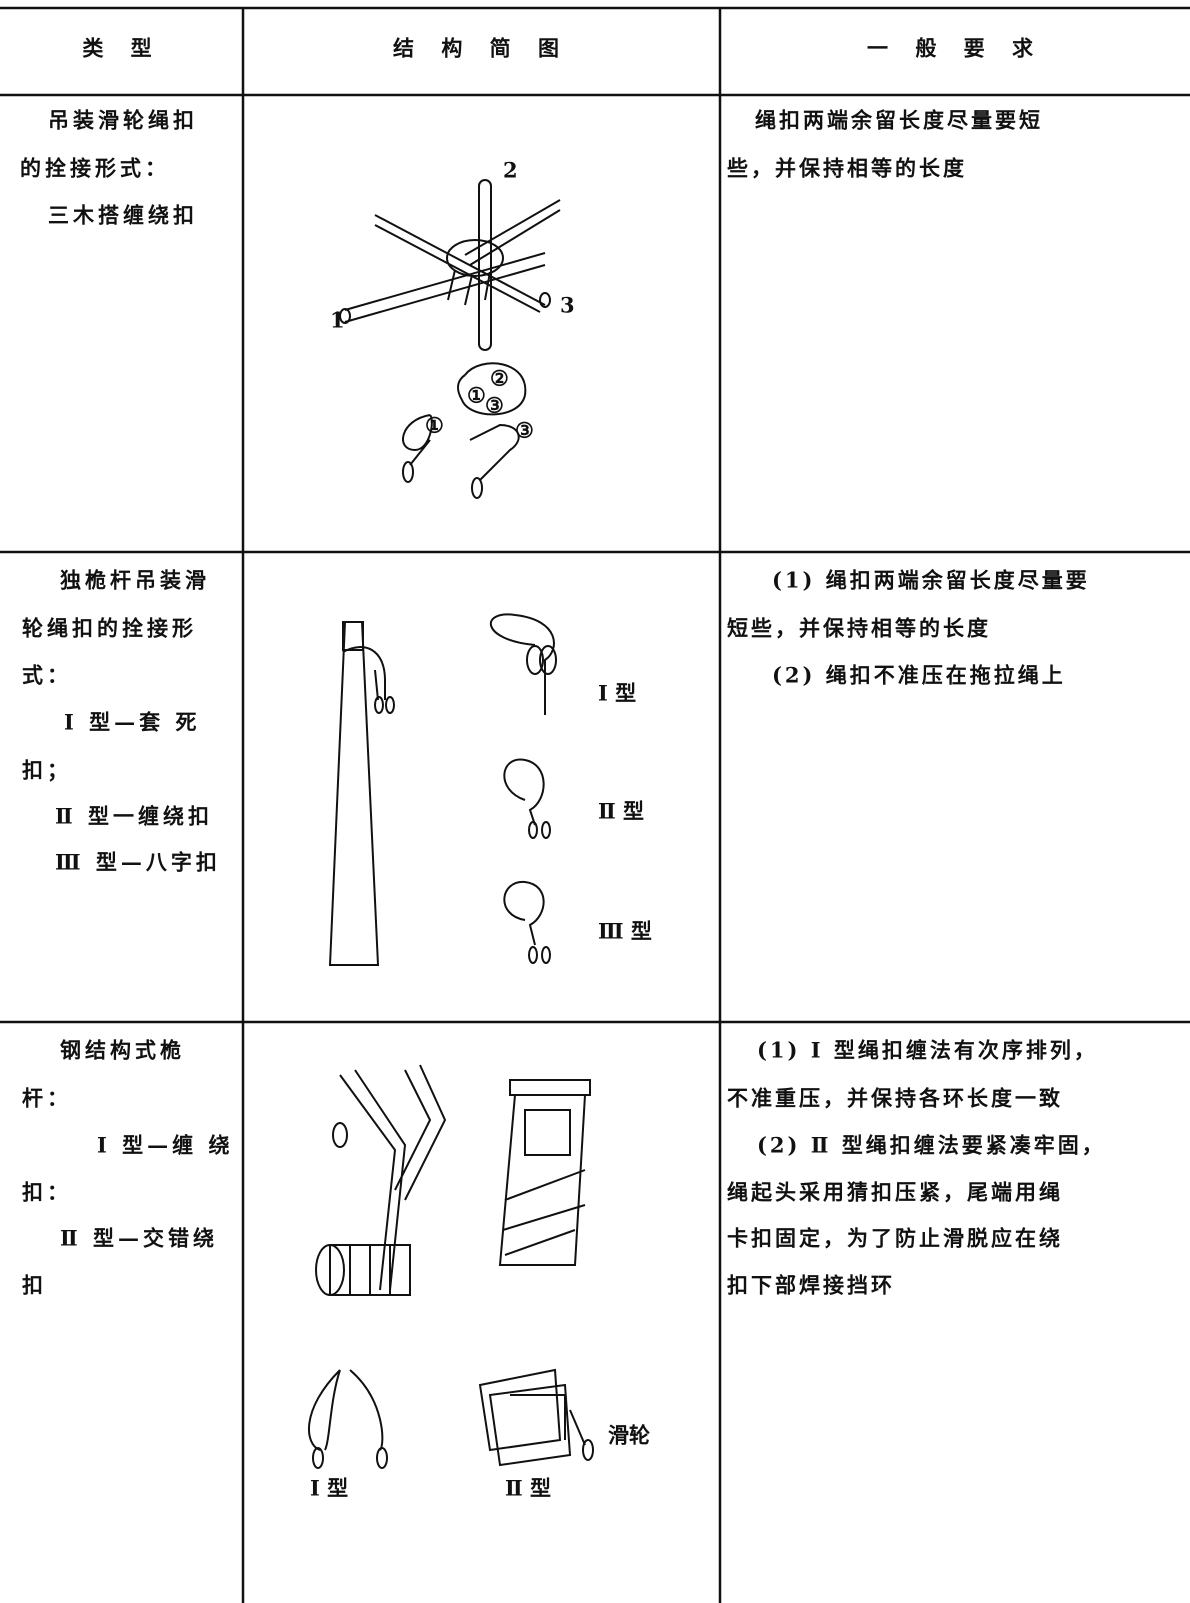 This screenshot has width=1190, height=1603. I want to click on type-text: 扣：, so click(47, 1192).